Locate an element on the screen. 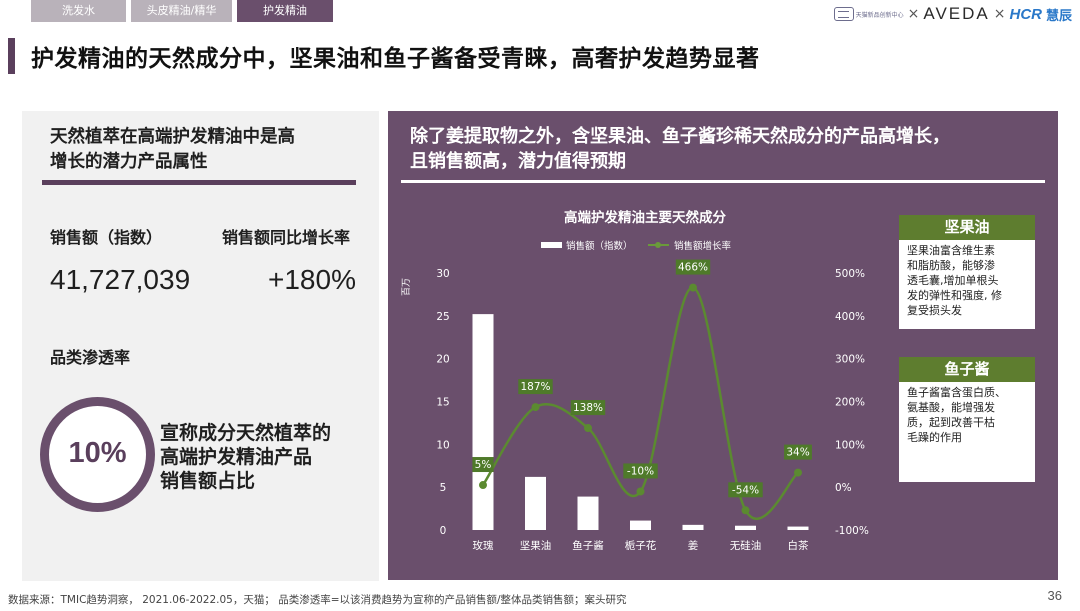 The image size is (1080, 611). growth-data-label: -10% is located at coordinates (640, 471).